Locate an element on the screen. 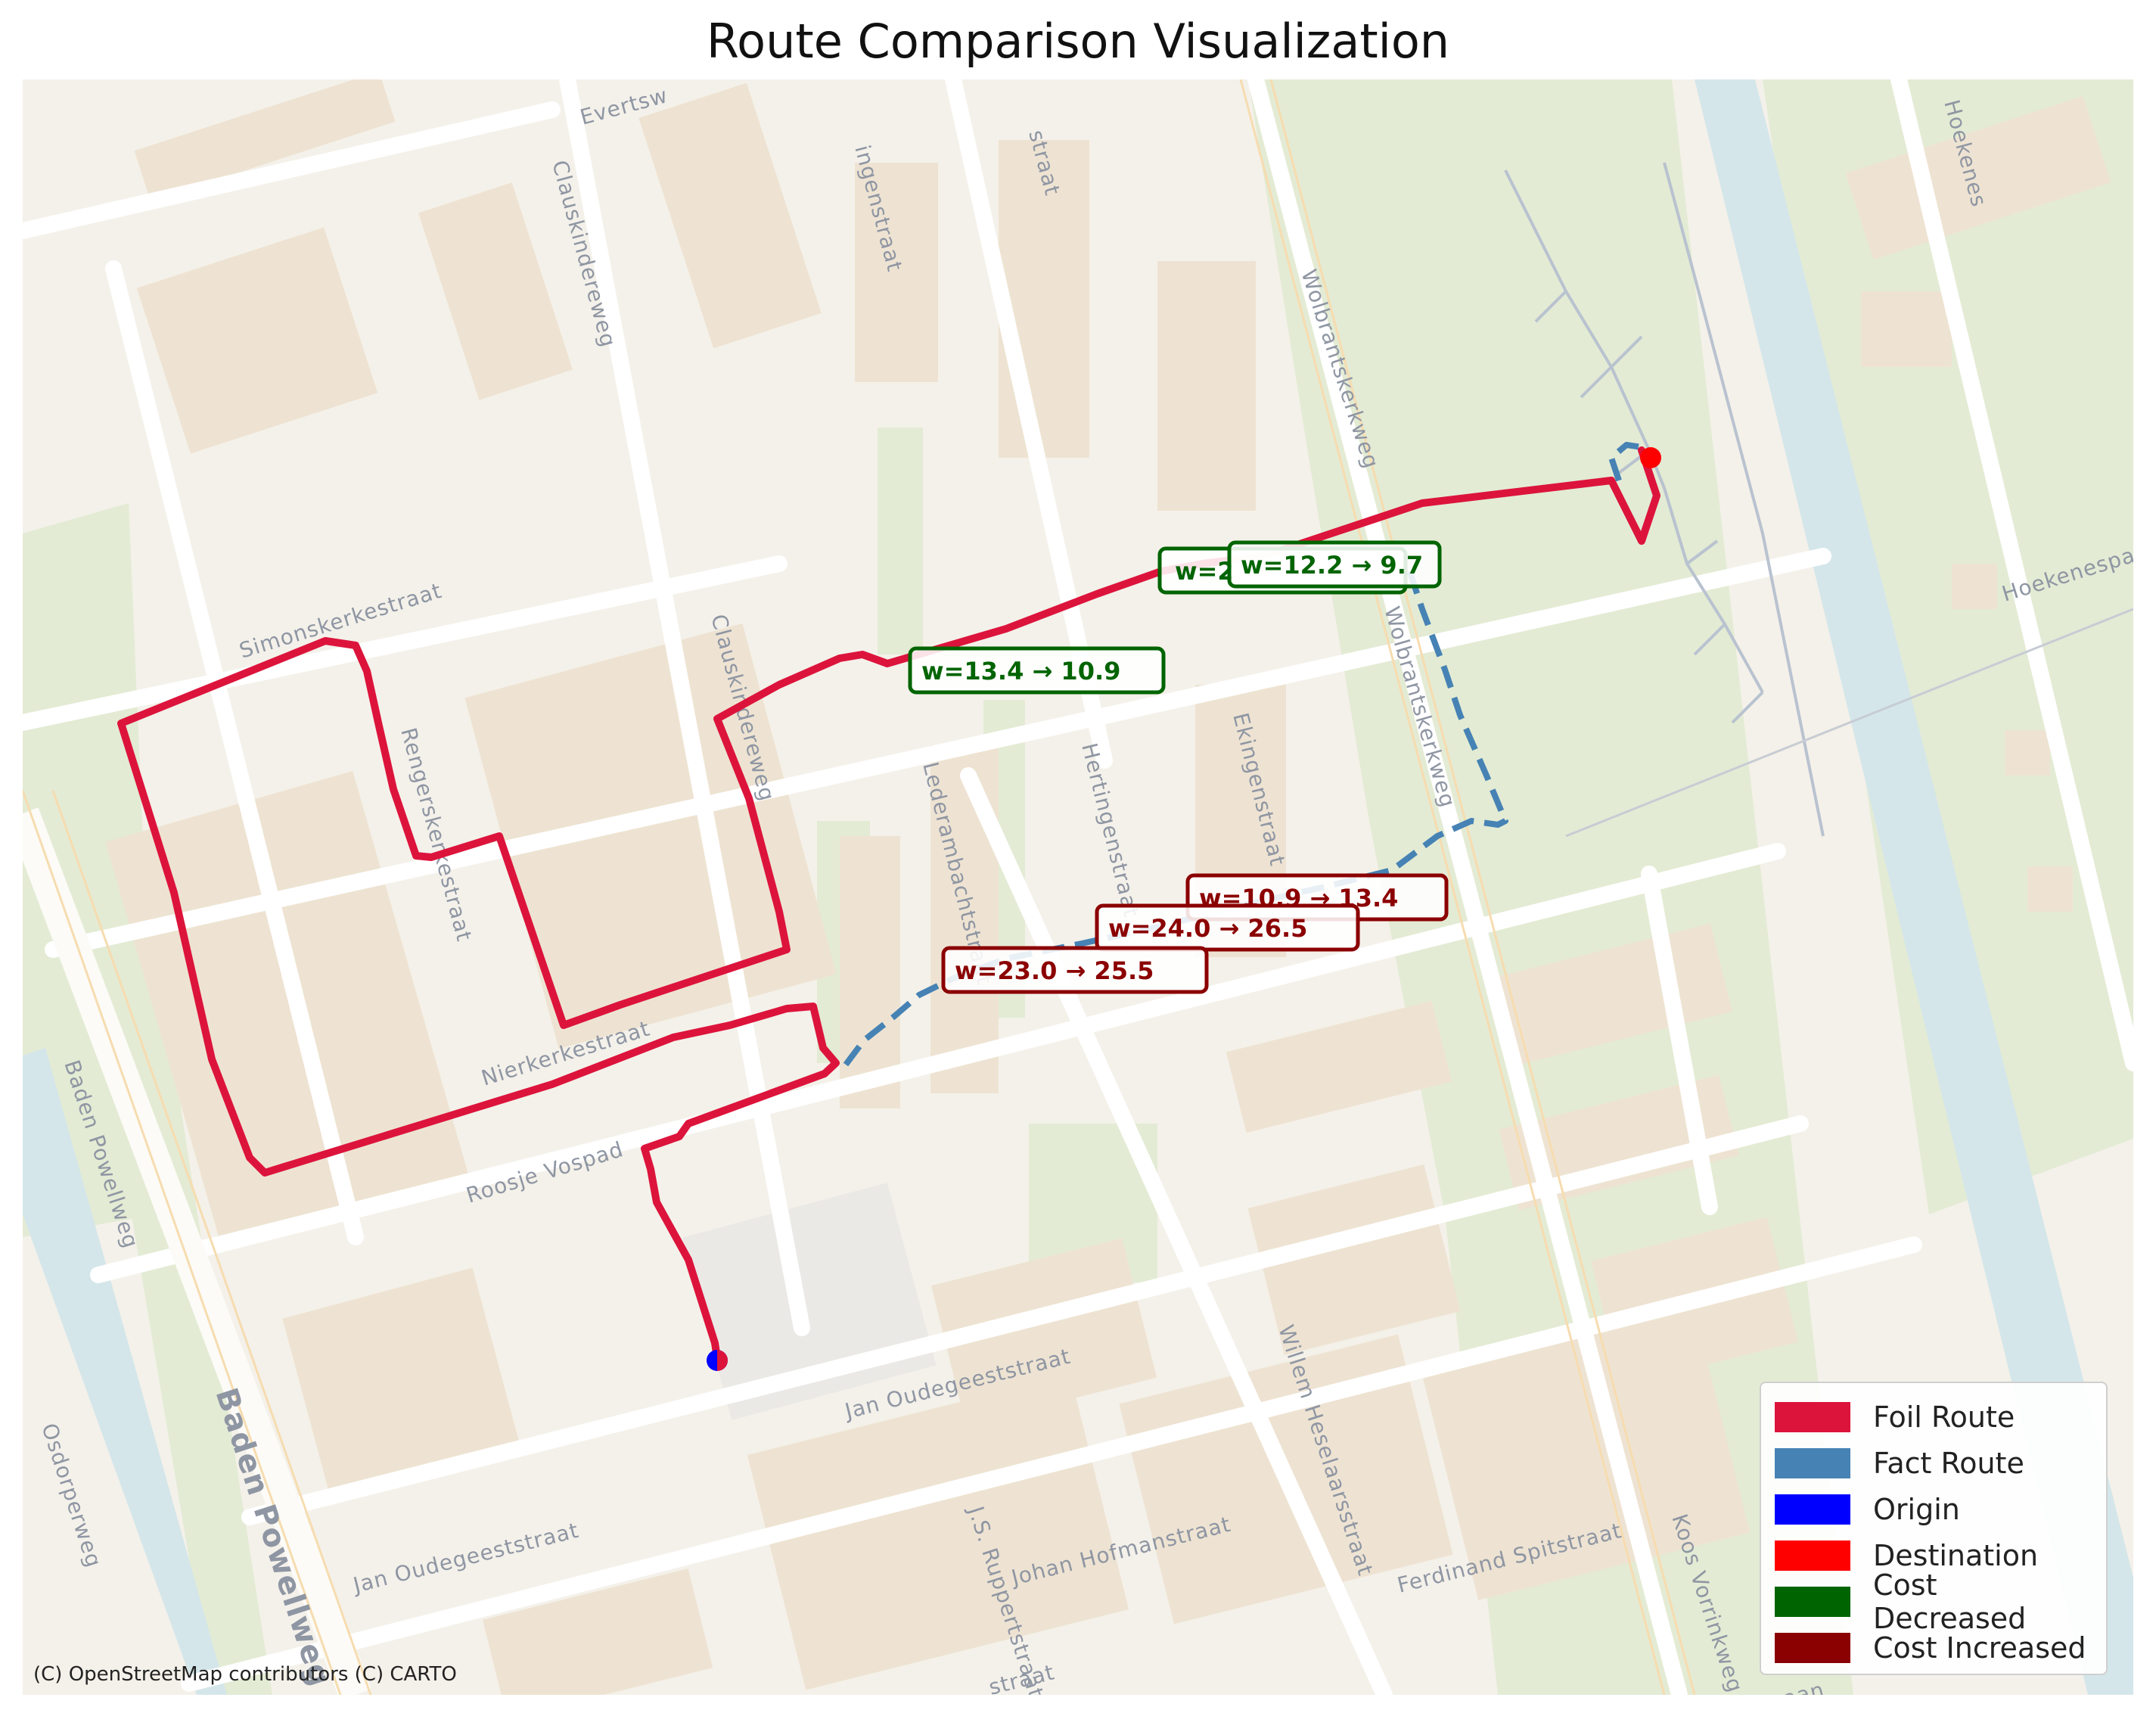  weight-label: w=13.4 → 10.9 is located at coordinates (1037, 671).